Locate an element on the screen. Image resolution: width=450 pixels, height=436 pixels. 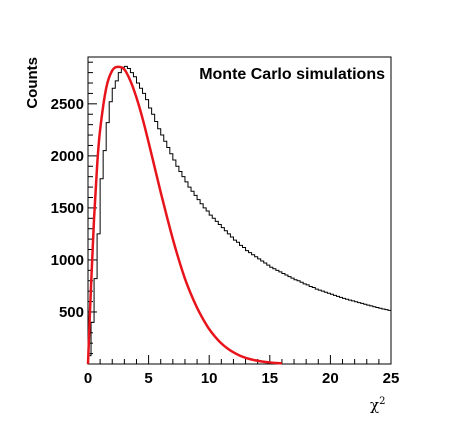
y-axis-title: Counts is located at coordinates (32, 83).